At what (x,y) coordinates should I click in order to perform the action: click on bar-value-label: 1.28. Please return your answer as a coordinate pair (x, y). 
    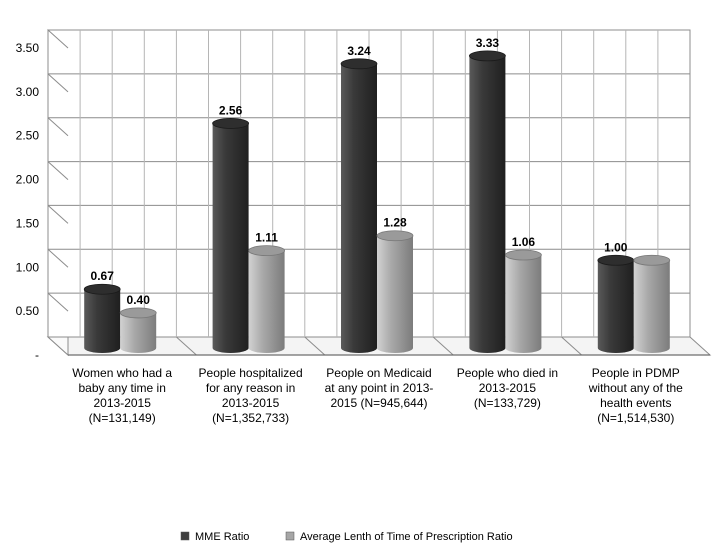
    Looking at the image, I should click on (395, 223).